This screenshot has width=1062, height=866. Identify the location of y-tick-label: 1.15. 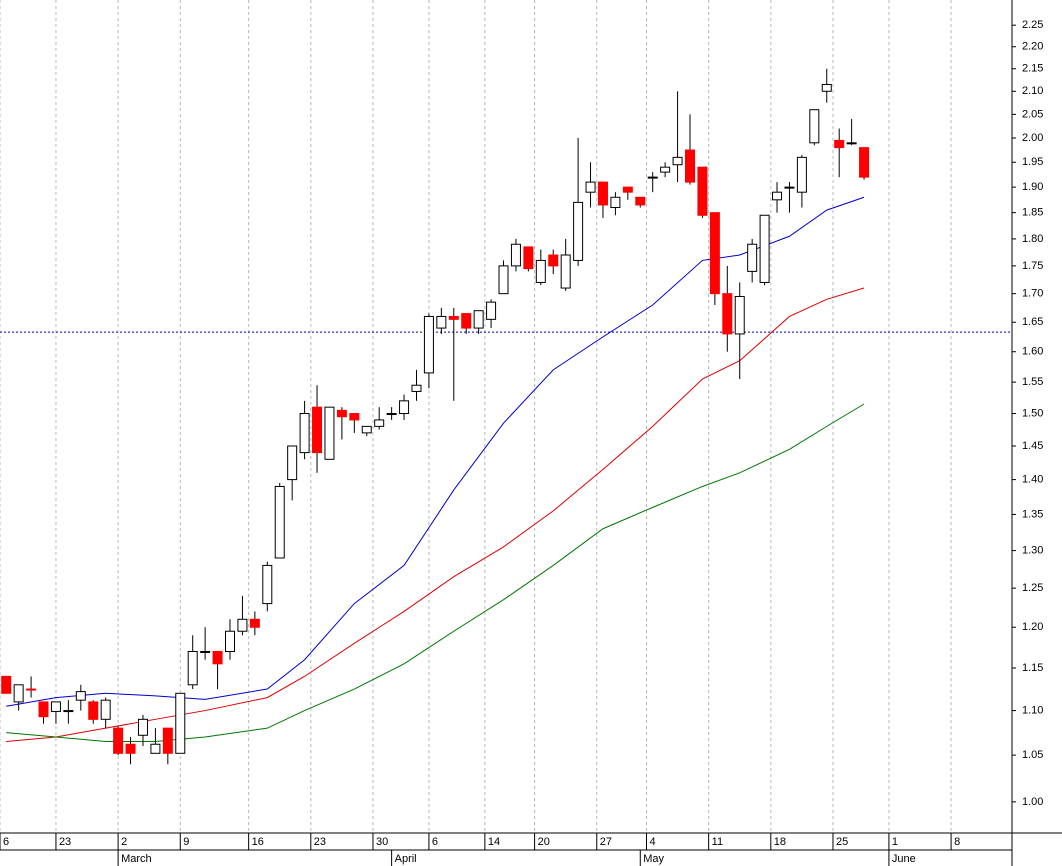
(1032, 668).